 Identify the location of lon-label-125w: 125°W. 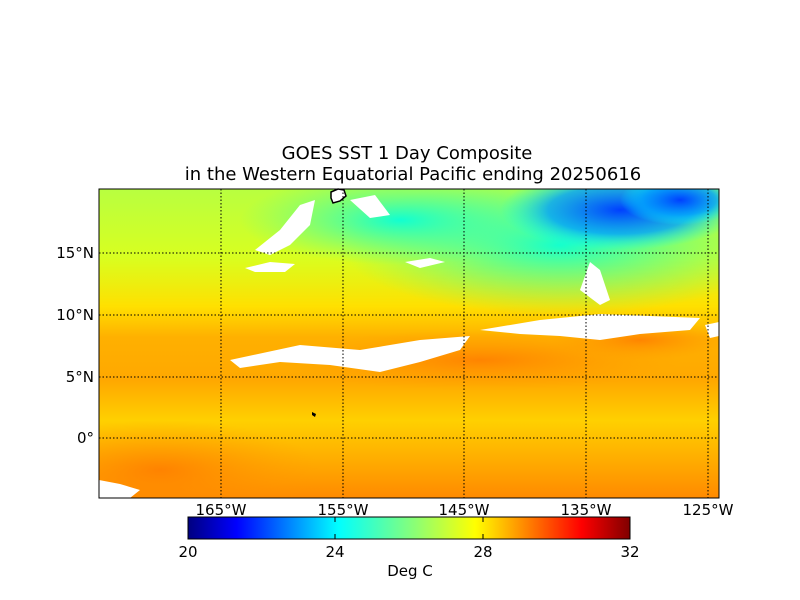
(708, 510).